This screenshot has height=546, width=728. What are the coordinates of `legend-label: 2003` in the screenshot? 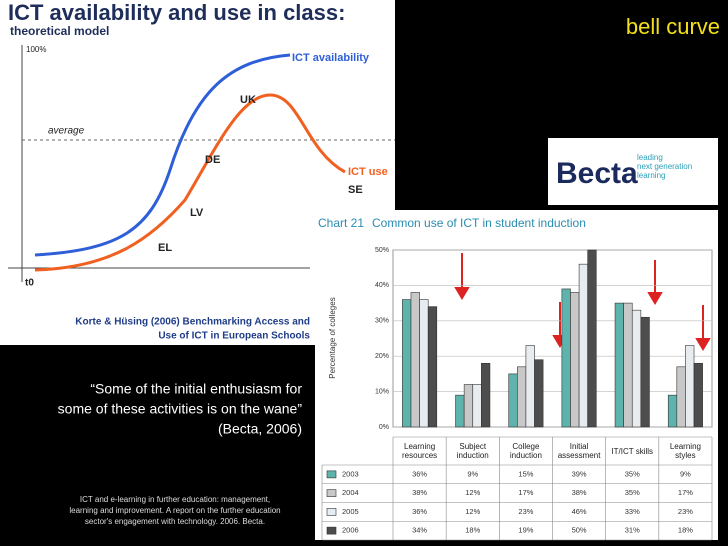 It's located at (350, 473).